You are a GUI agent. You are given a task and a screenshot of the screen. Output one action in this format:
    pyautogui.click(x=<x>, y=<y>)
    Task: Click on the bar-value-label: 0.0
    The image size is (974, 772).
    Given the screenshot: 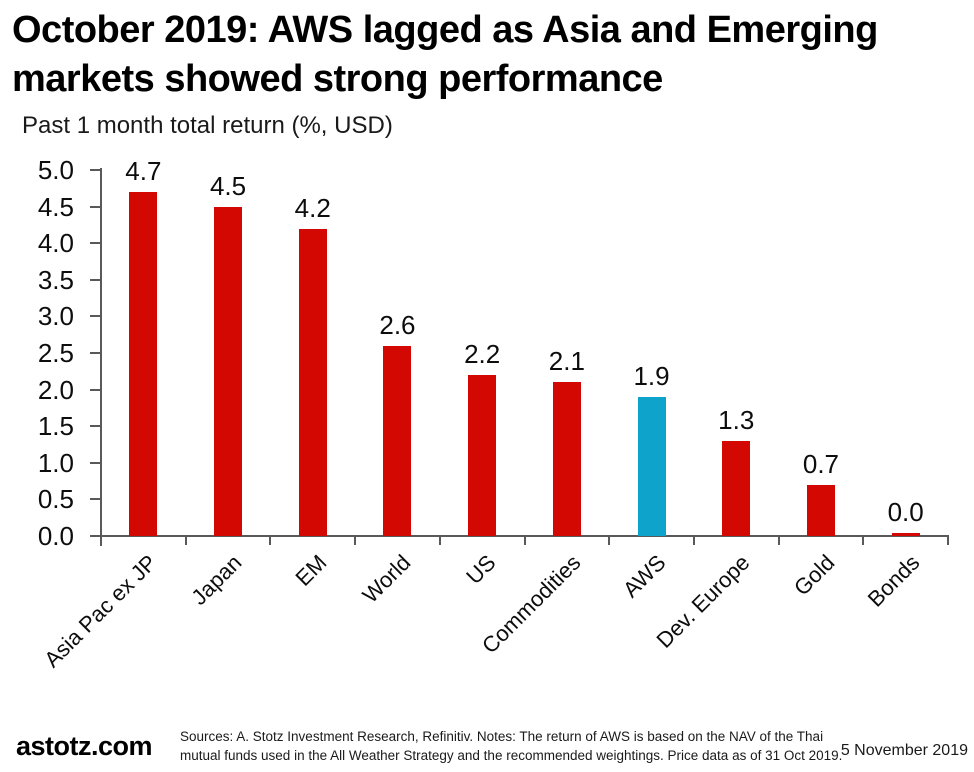 What is the action you would take?
    pyautogui.click(x=905, y=512)
    